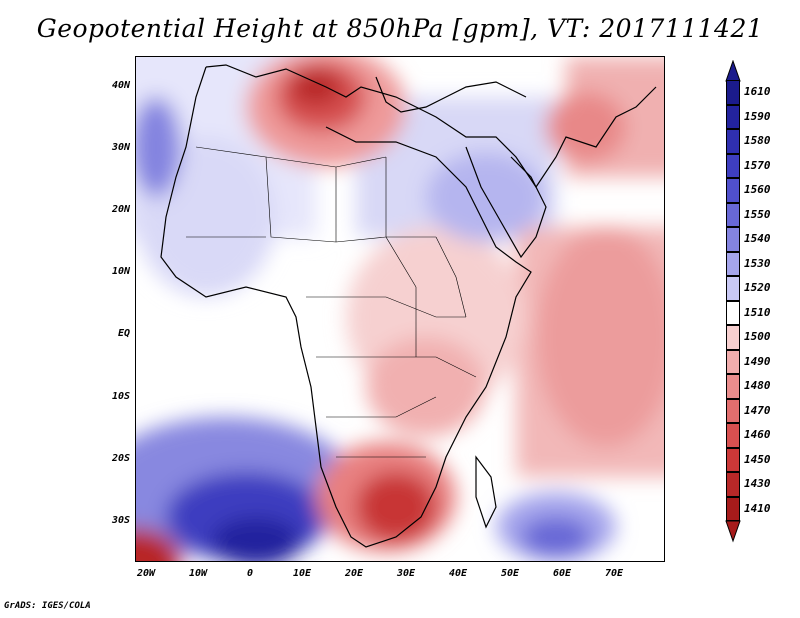 The height and width of the screenshot is (618, 800). I want to click on lat-label: 10S, so click(120, 396).